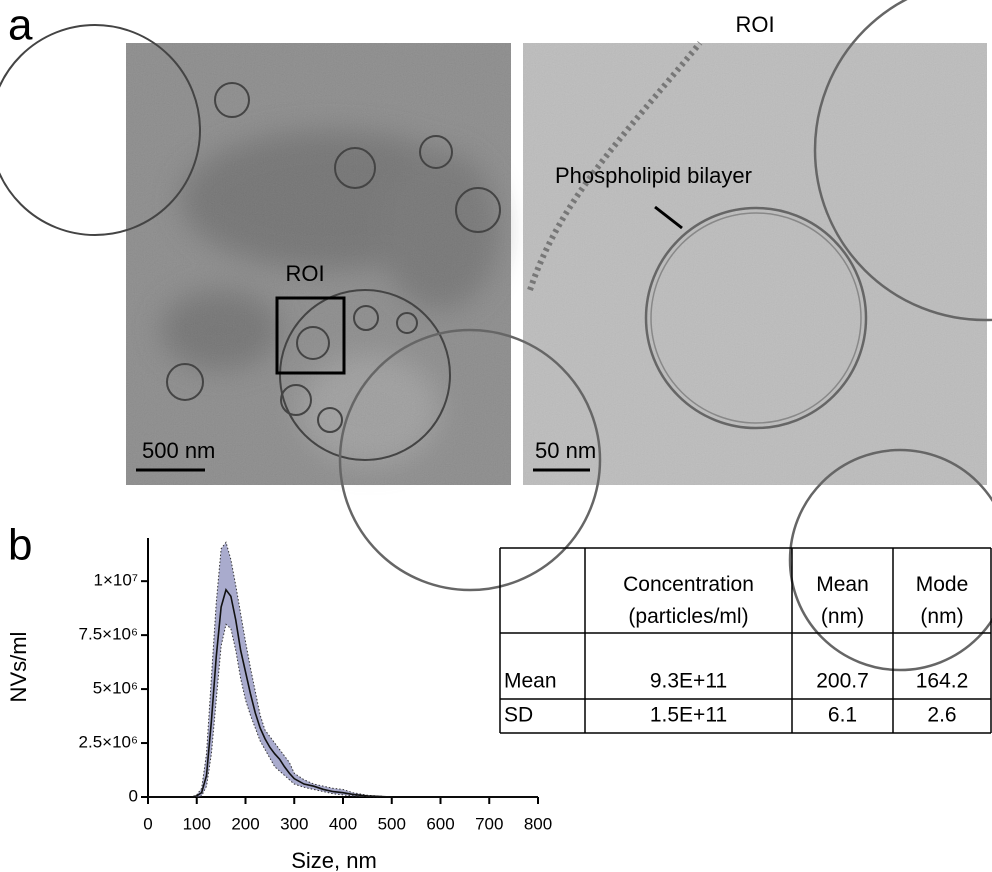  I want to click on table-cell: 9.3E+11, so click(688, 681).